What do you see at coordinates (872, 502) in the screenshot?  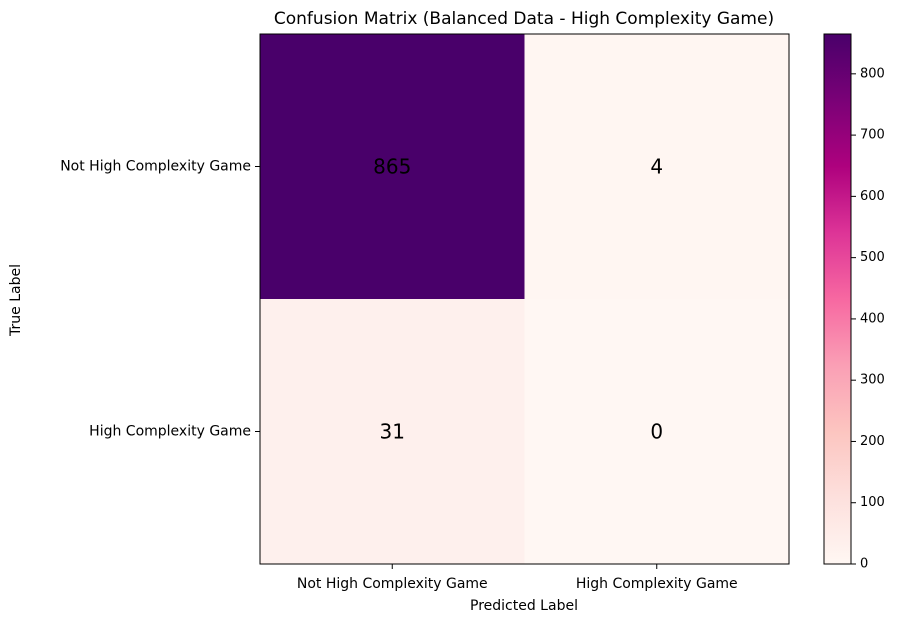 I see `colorbar-tick-label: 100` at bounding box center [872, 502].